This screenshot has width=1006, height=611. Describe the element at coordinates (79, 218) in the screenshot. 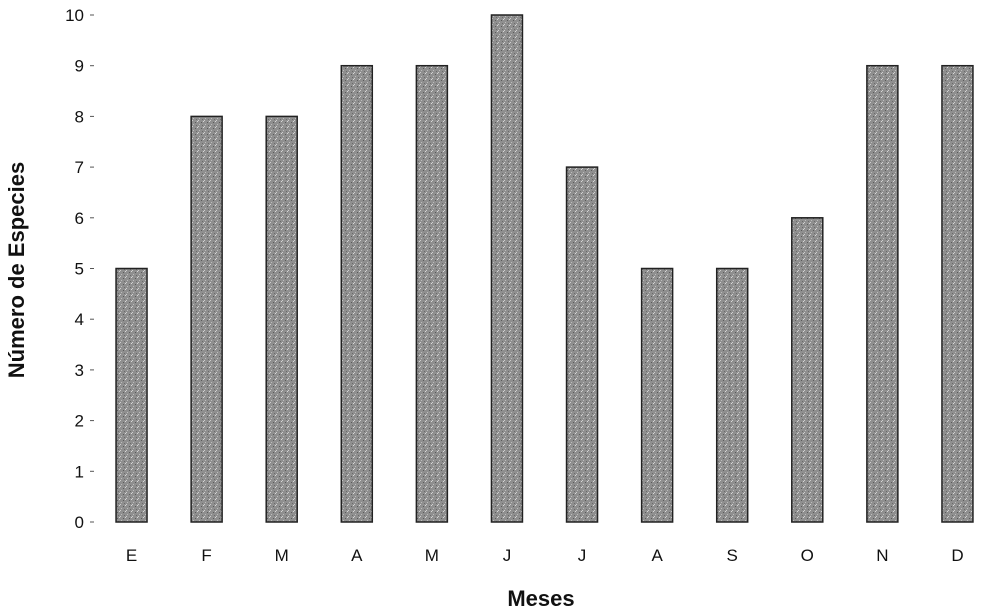

I see `y-tick-label: 6` at that location.